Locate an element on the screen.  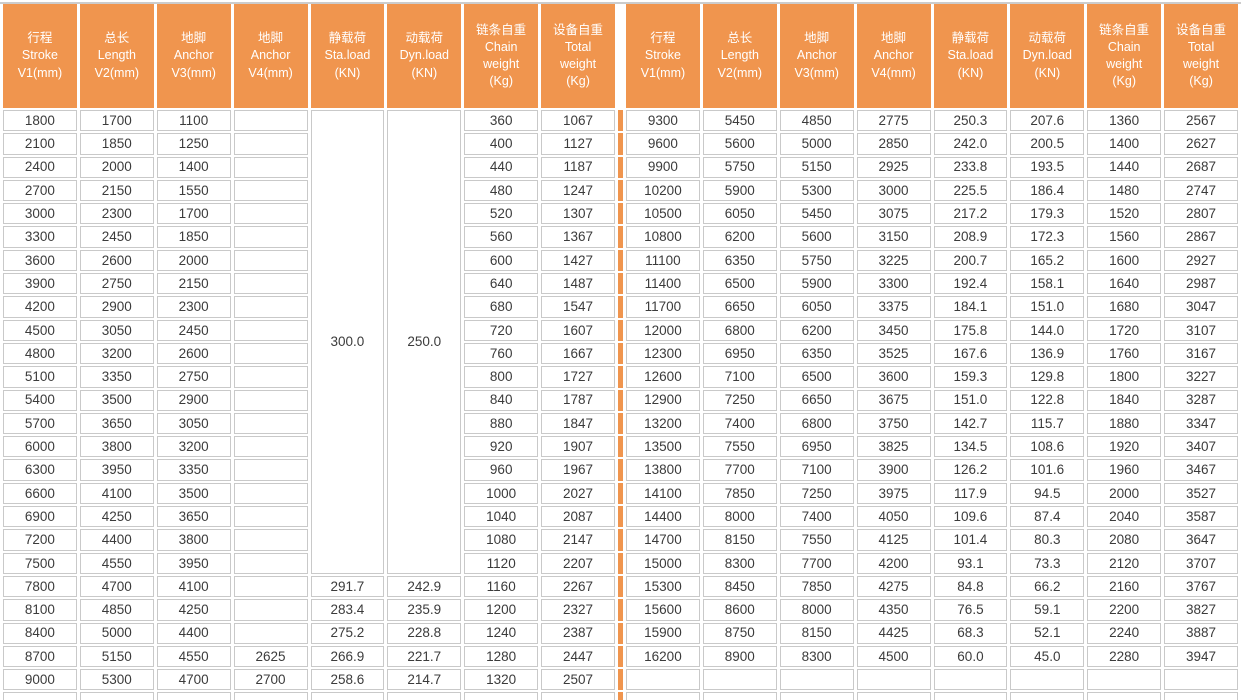
table-cell: 3767 is located at coordinates (1201, 586).